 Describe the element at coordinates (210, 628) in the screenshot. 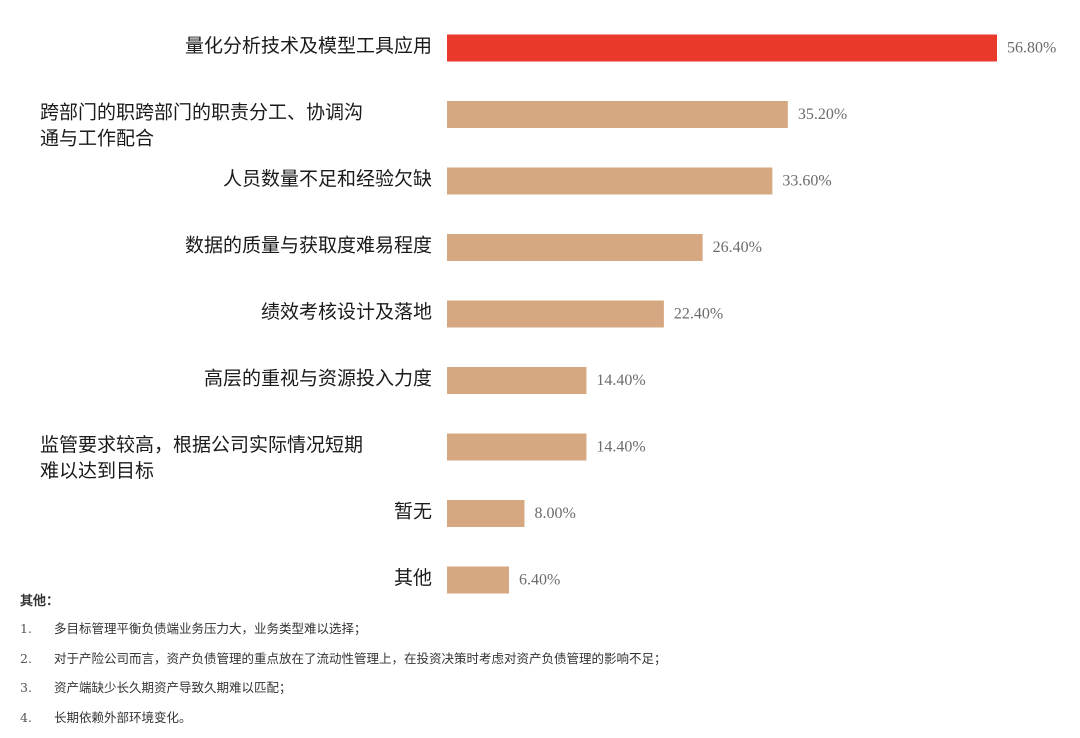

I see `note-text: 多目标管理平衡负债端业务压力大，业务类型难以选择；` at that location.